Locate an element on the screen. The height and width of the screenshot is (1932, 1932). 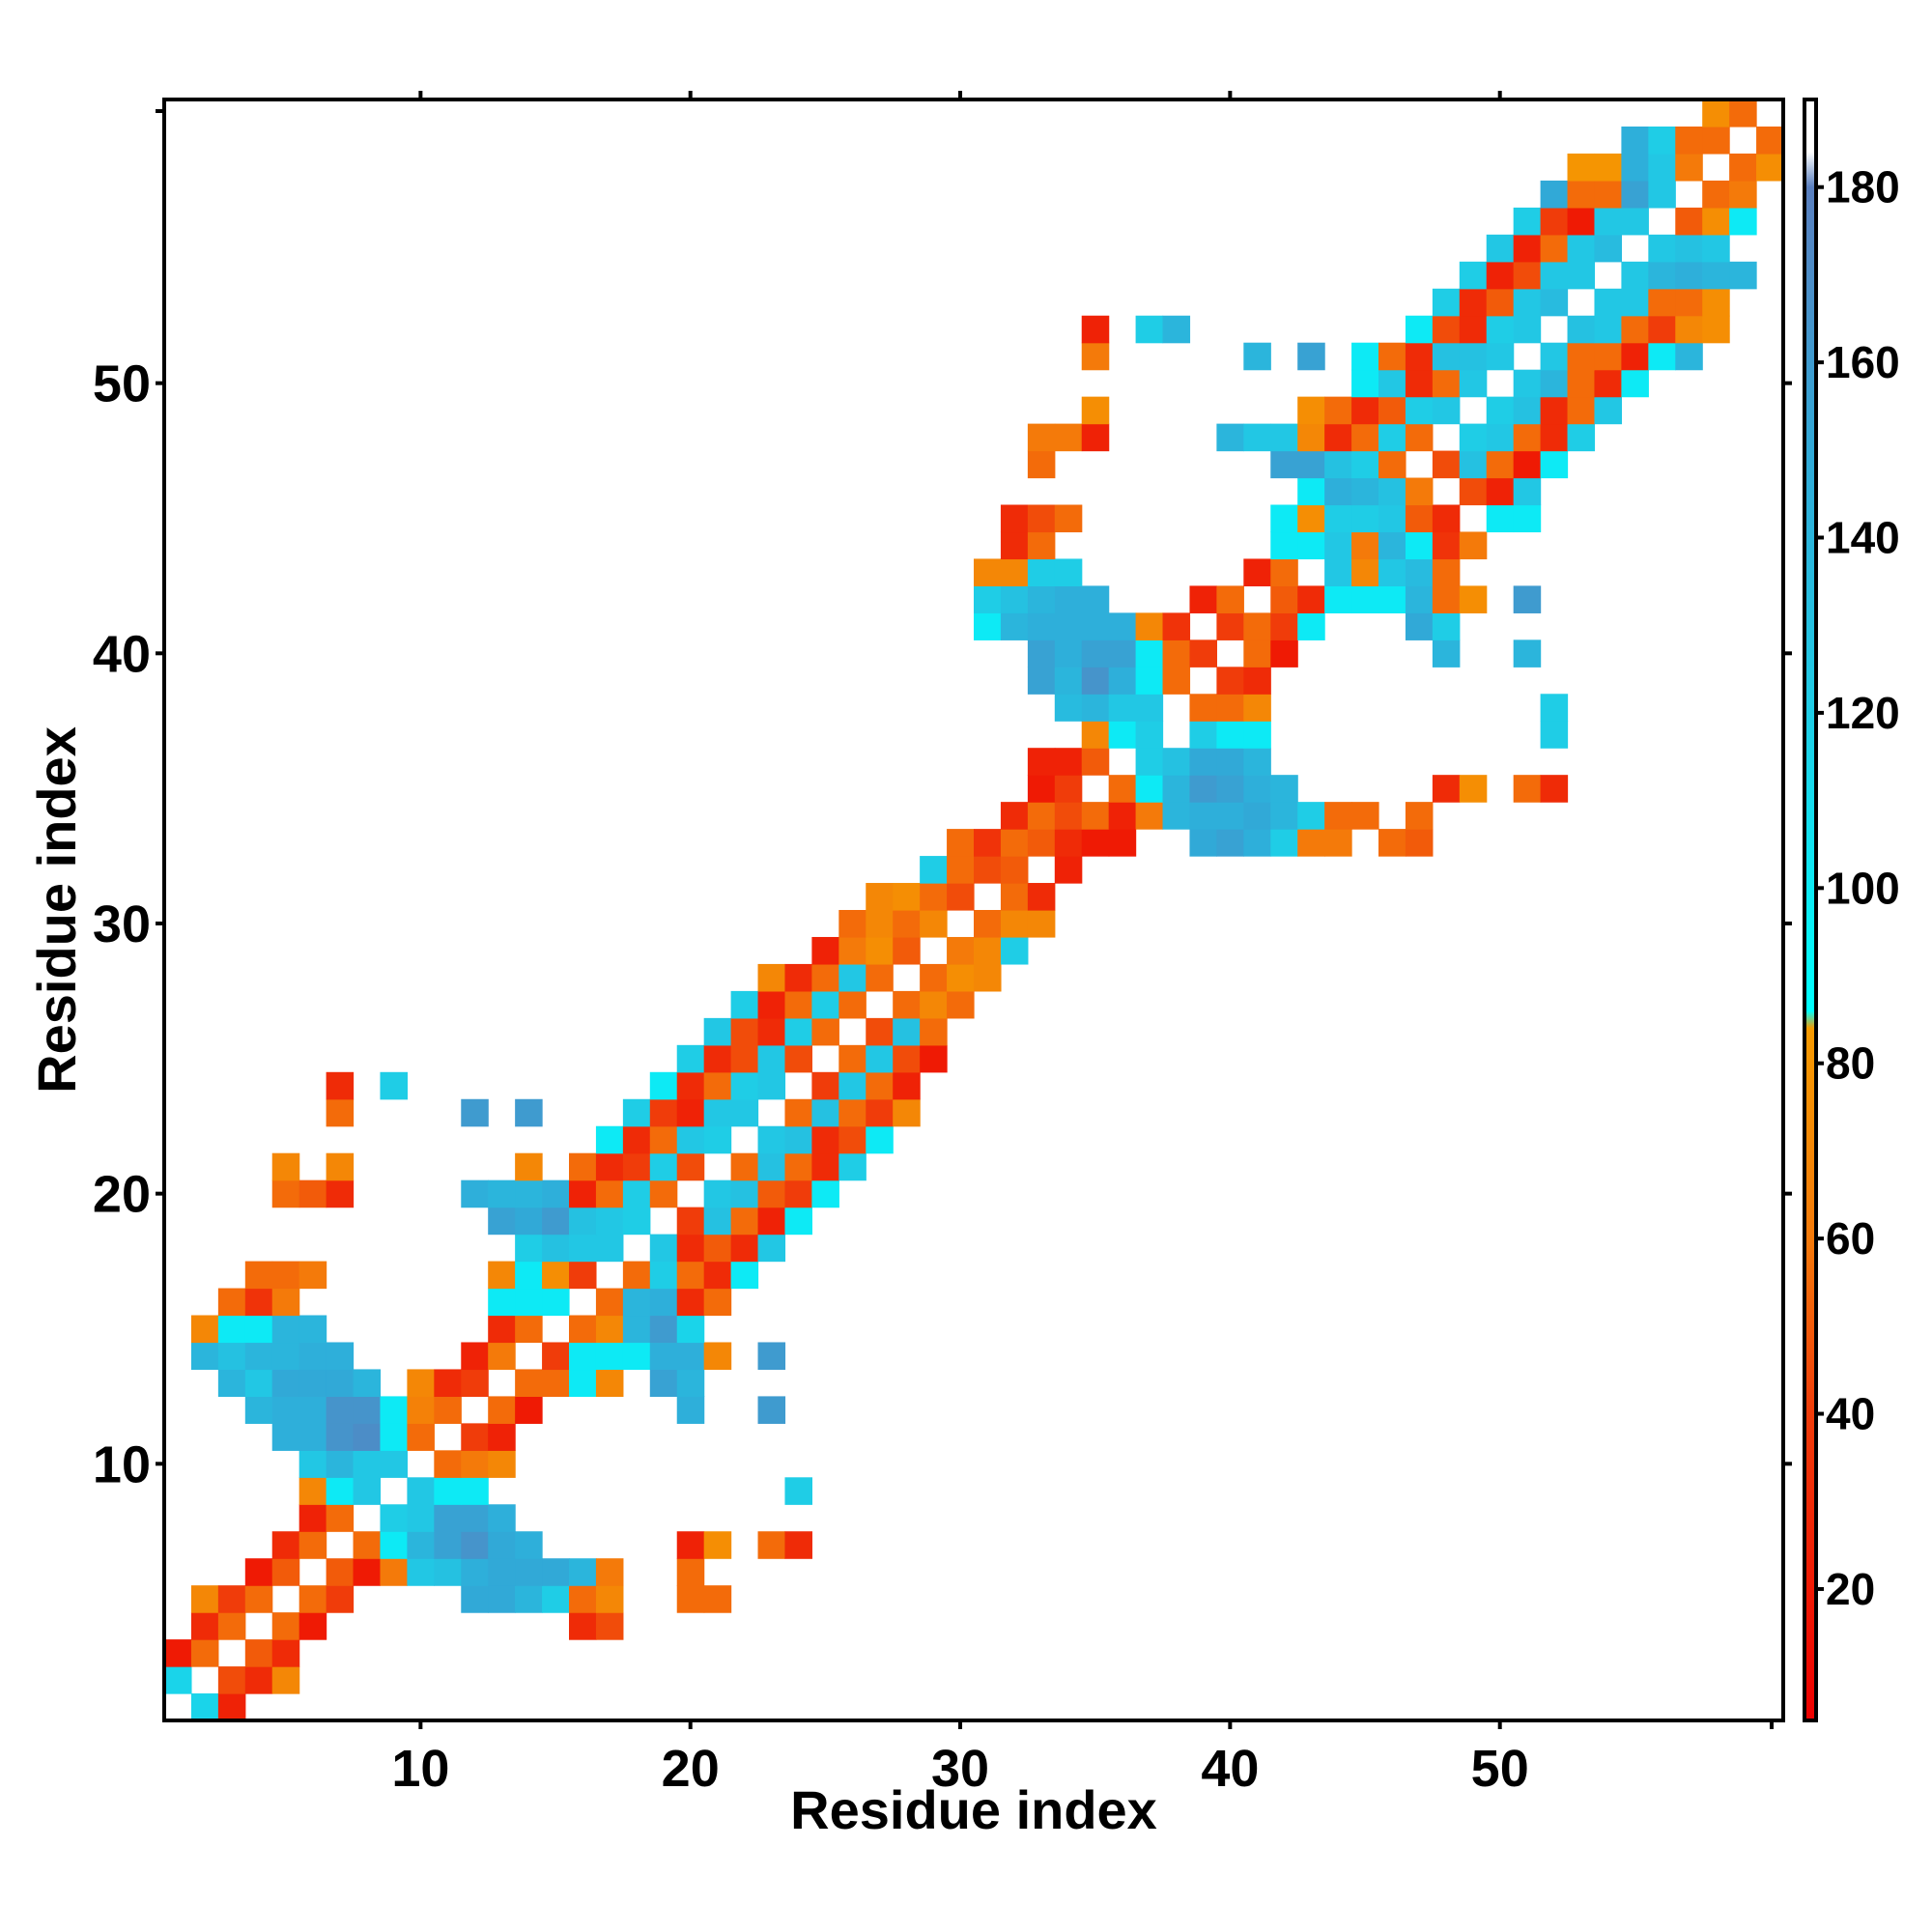
colorbar is located at coordinates (1810, 910).